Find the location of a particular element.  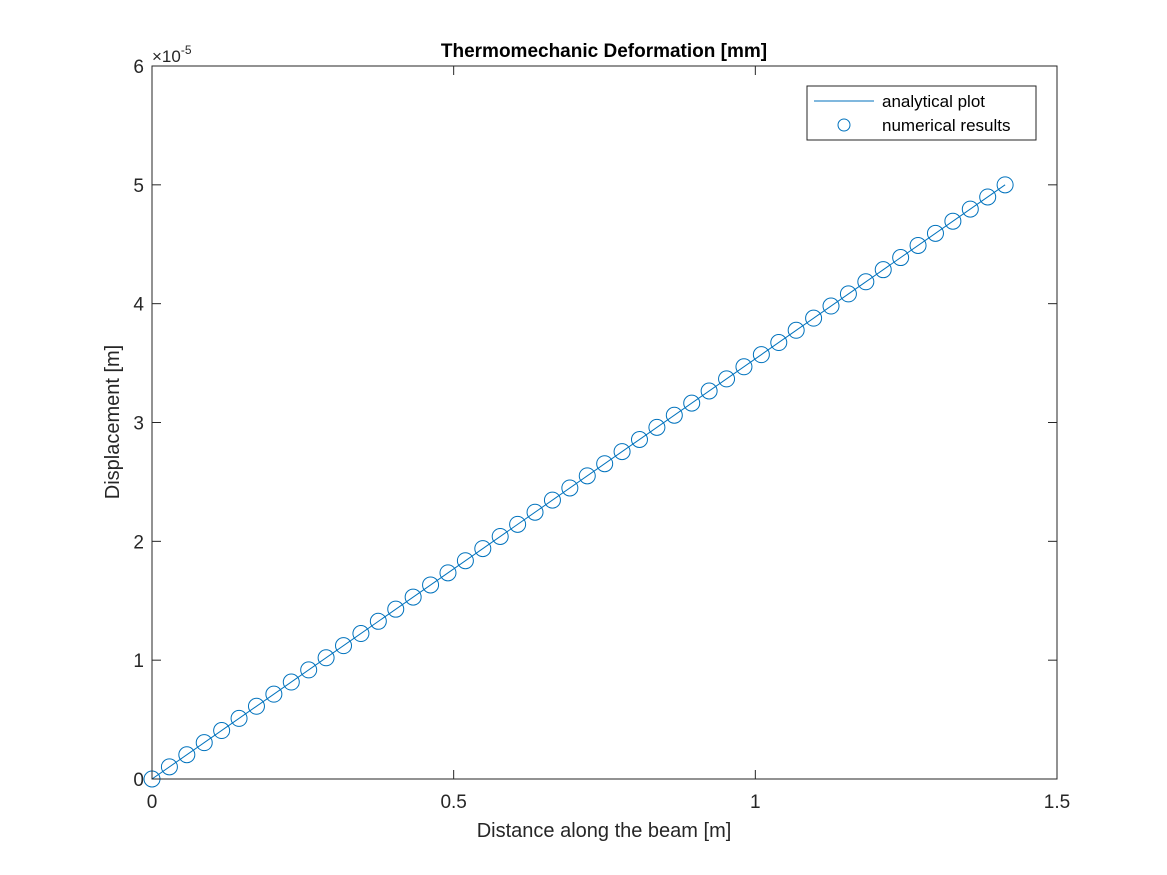

chart-title: Thermomechanic Deformation [mm] is located at coordinates (604, 51).